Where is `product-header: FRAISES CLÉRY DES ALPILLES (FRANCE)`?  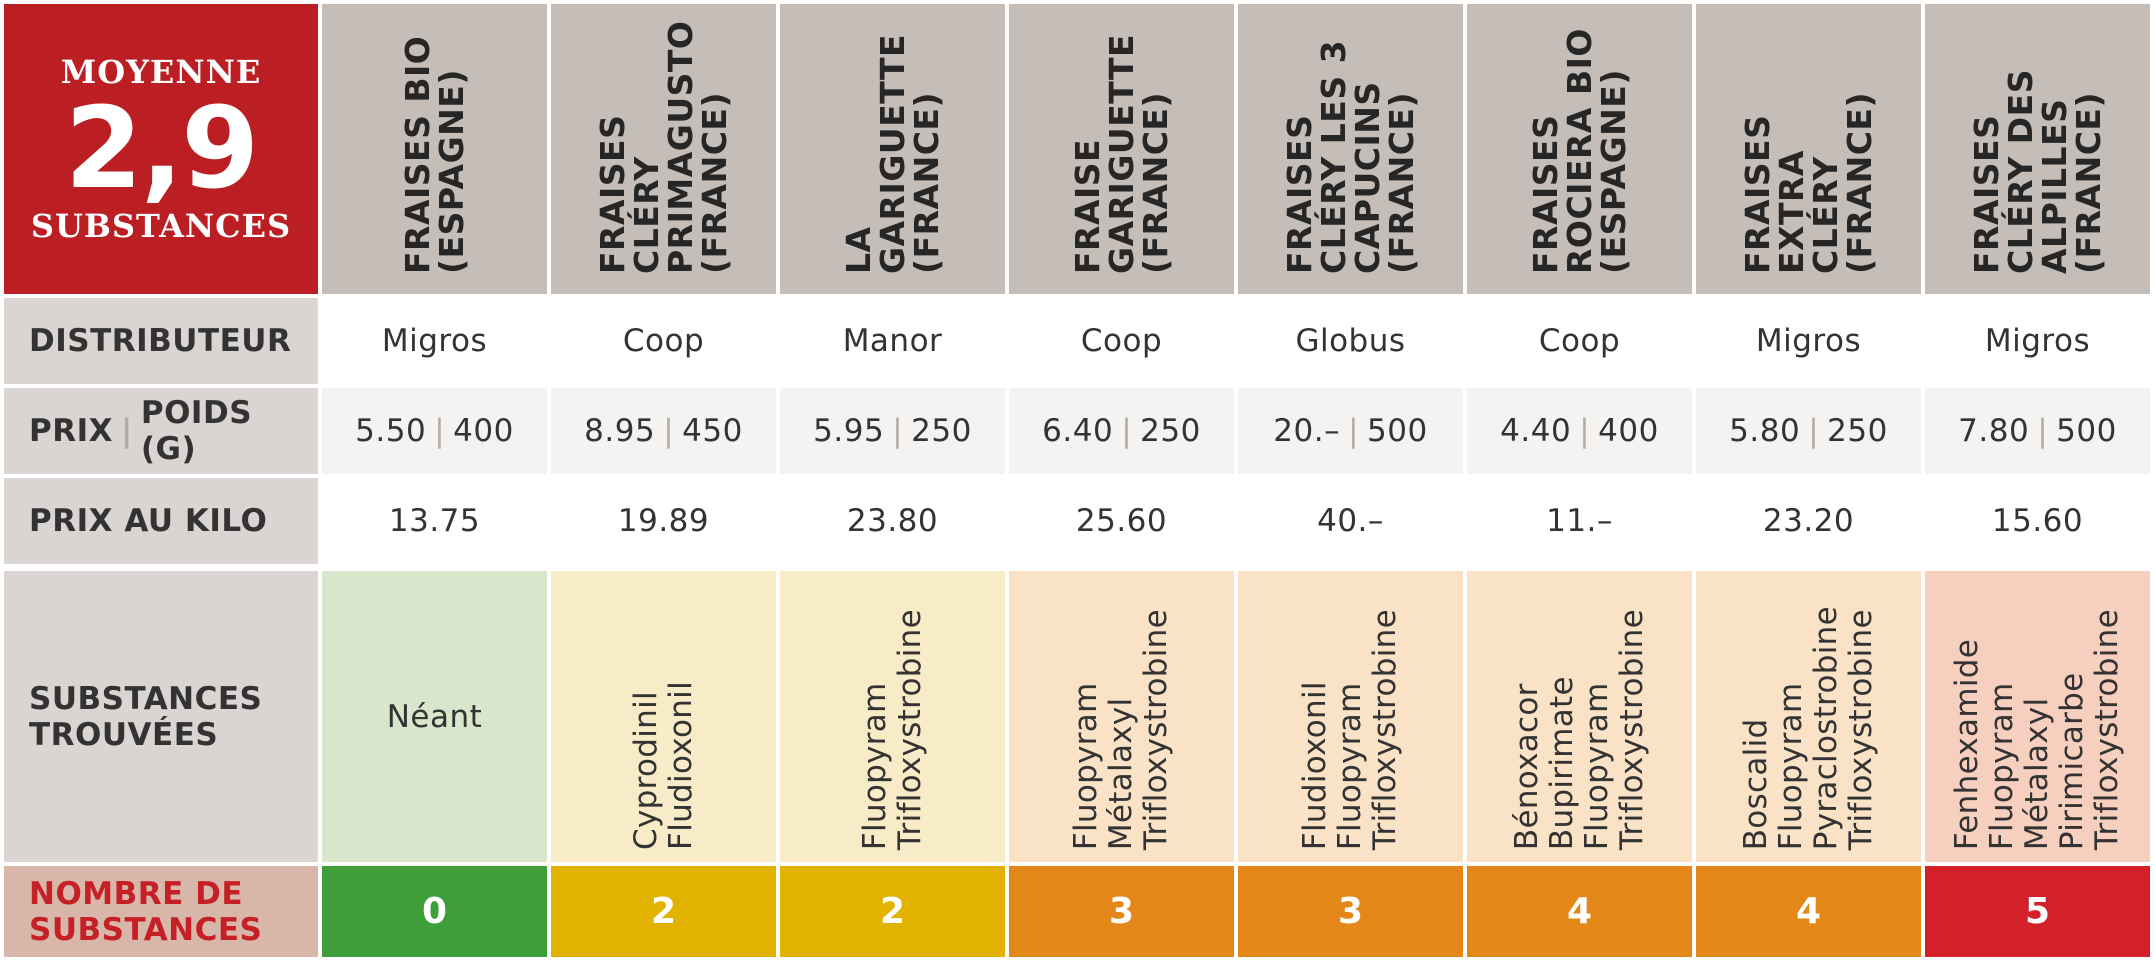
product-header: FRAISES CLÉRY DES ALPILLES (FRANCE) is located at coordinates (2037, 149).